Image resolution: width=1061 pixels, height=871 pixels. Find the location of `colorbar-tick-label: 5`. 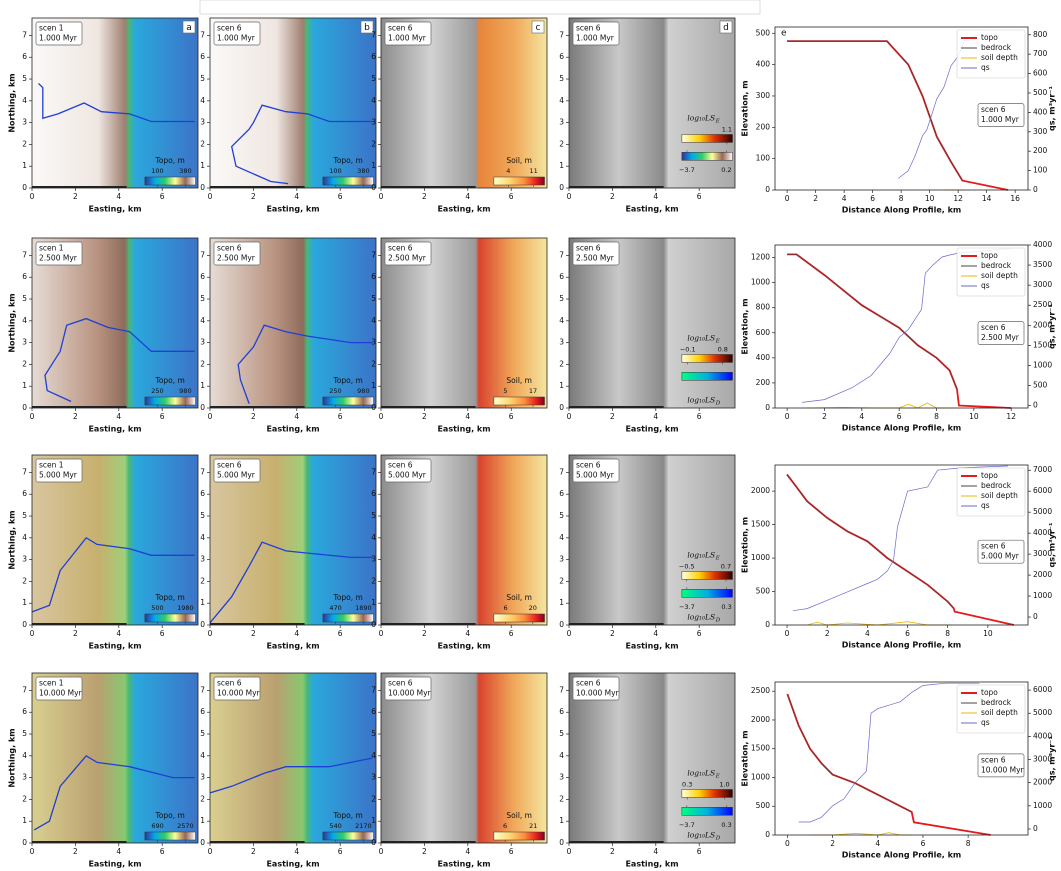

colorbar-tick-label: 5 is located at coordinates (505, 391).